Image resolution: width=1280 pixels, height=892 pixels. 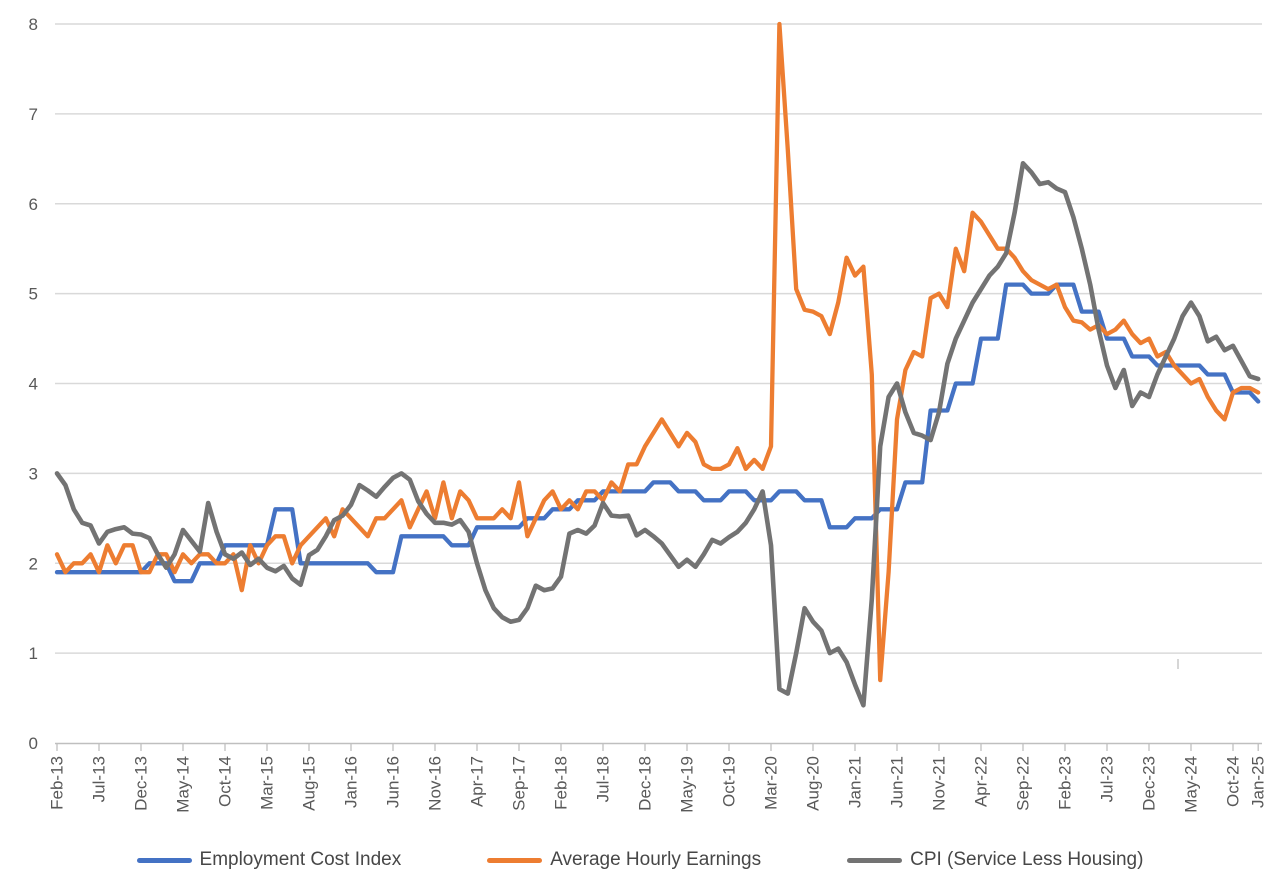 What do you see at coordinates (875, 860) in the screenshot?
I see `legend-line-swatch-gray` at bounding box center [875, 860].